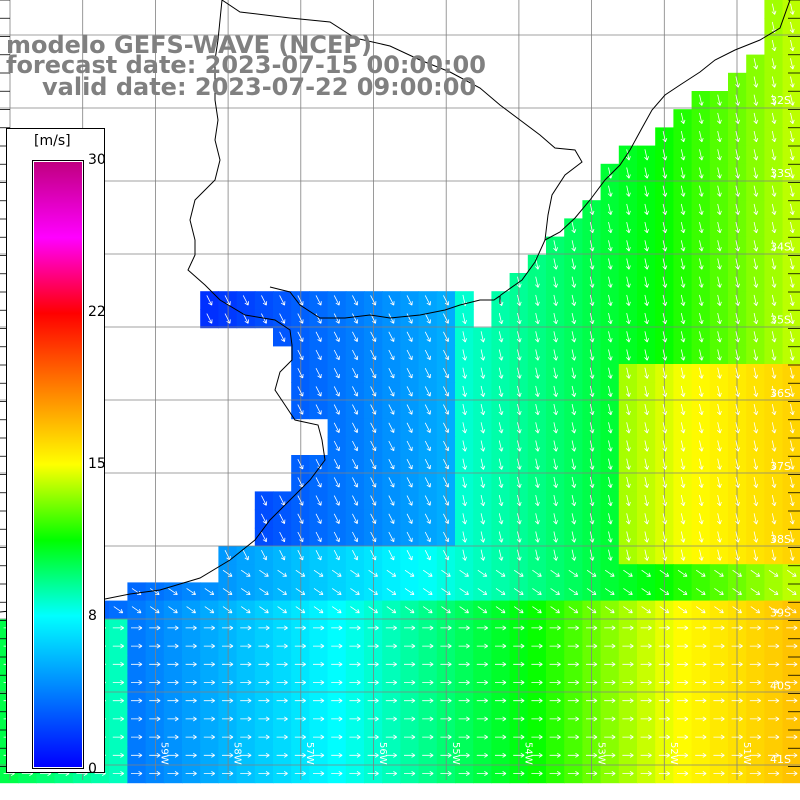 This screenshot has height=800, width=800. Describe the element at coordinates (780, 759) in the screenshot. I see `lat-label: 41S` at that location.